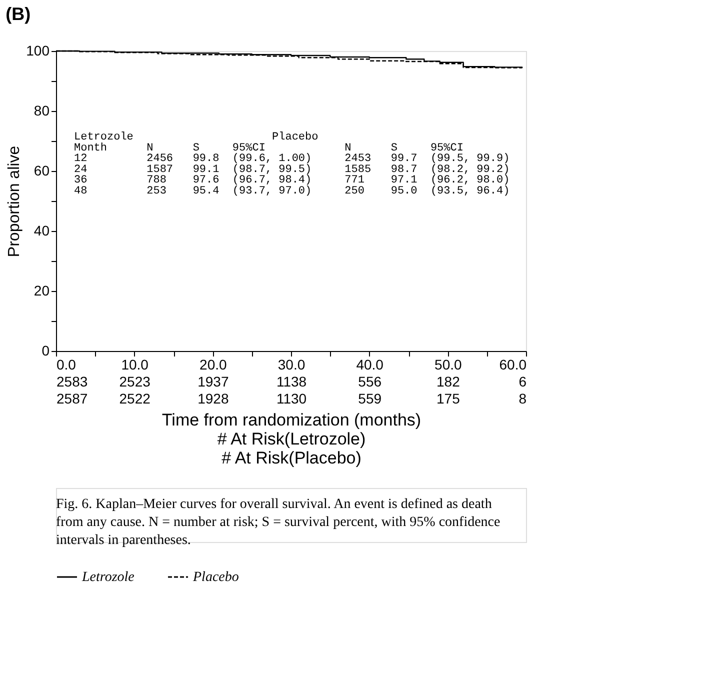 The height and width of the screenshot is (678, 723). What do you see at coordinates (42, 230) in the screenshot?
I see `y-tick-label: 40` at bounding box center [42, 230].